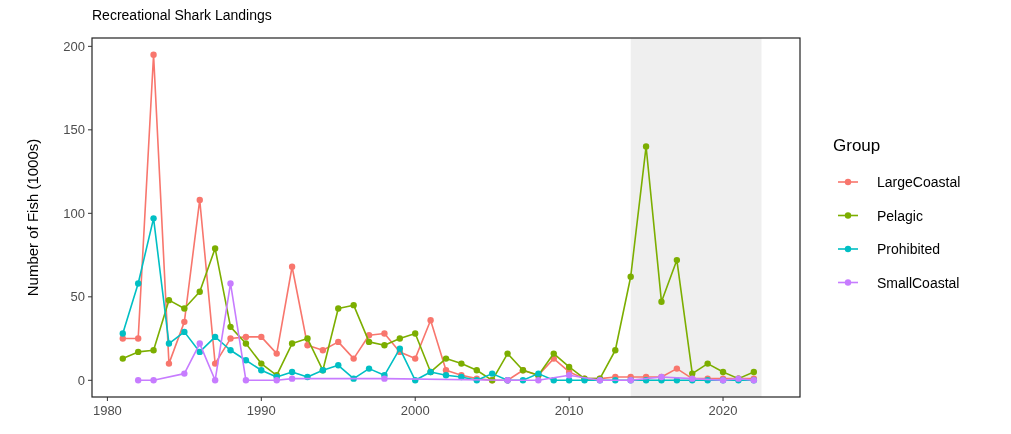 The image size is (1011, 434). I want to click on y-tick-label: 50, so click(77, 297).